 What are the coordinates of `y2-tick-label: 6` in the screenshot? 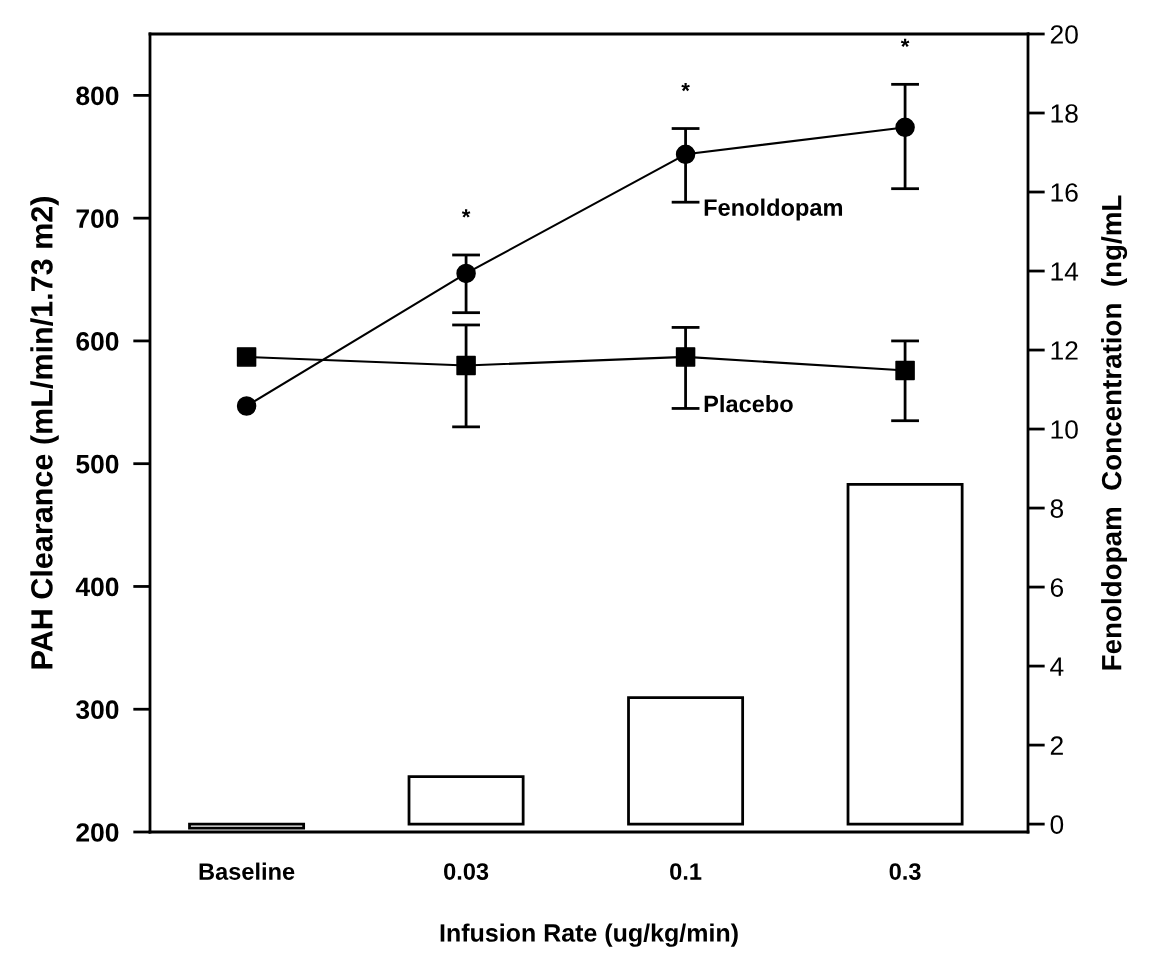 It's located at (1057, 587).